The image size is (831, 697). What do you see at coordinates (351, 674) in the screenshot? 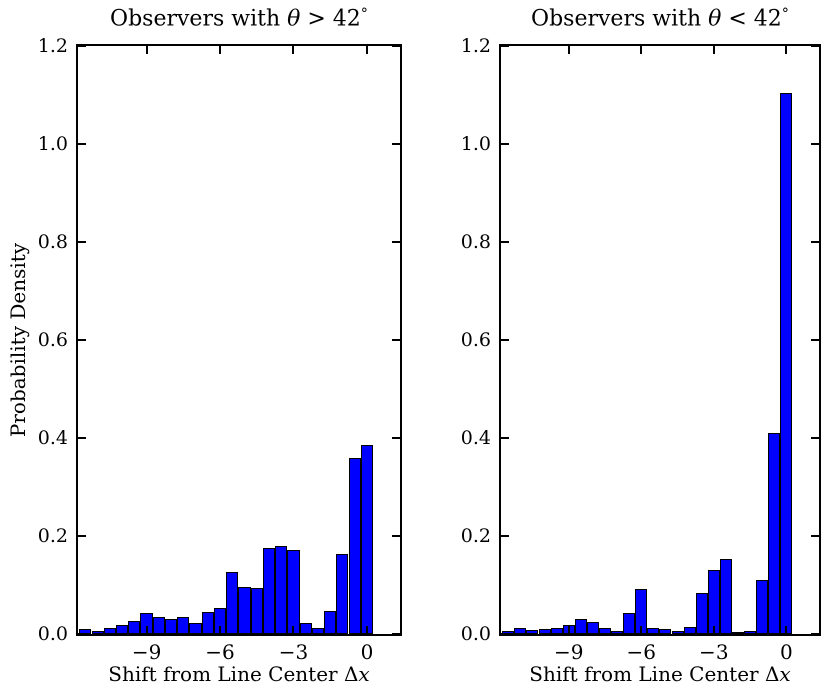
I see `delta-symbol: Δ` at bounding box center [351, 674].